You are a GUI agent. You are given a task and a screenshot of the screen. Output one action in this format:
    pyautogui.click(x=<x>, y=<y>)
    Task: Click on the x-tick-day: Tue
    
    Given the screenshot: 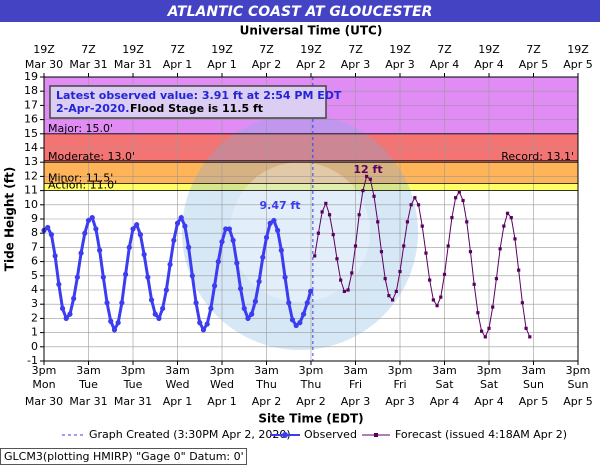 What is the action you would take?
    pyautogui.click(x=88, y=384)
    